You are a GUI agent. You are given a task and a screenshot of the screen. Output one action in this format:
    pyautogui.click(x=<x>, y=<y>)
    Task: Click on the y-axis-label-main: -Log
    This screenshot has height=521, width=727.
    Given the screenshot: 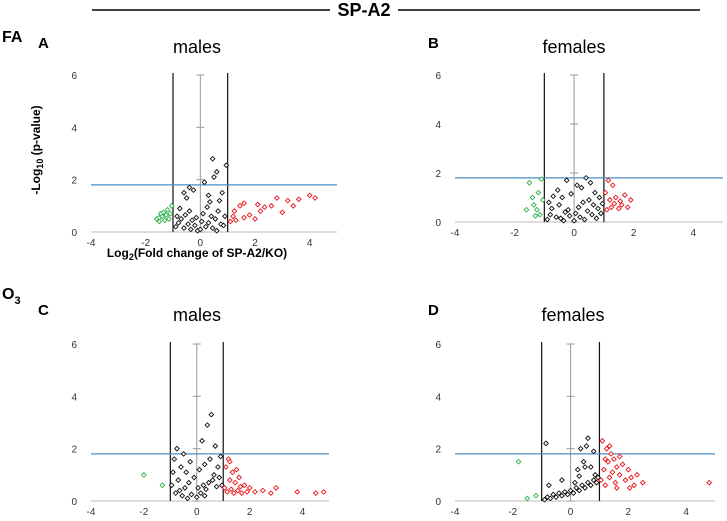 What is the action you would take?
    pyautogui.click(x=36, y=182)
    